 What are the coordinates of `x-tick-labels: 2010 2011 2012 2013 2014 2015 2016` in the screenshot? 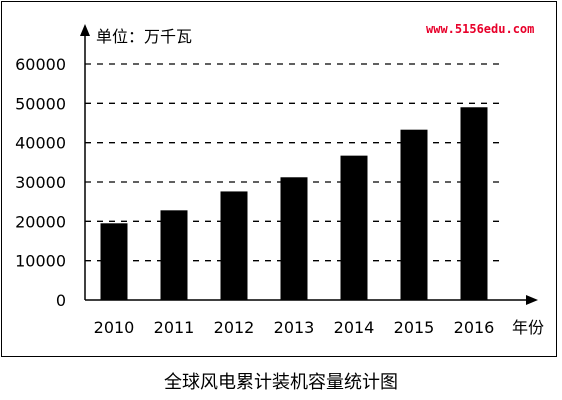 It's located at (294, 327).